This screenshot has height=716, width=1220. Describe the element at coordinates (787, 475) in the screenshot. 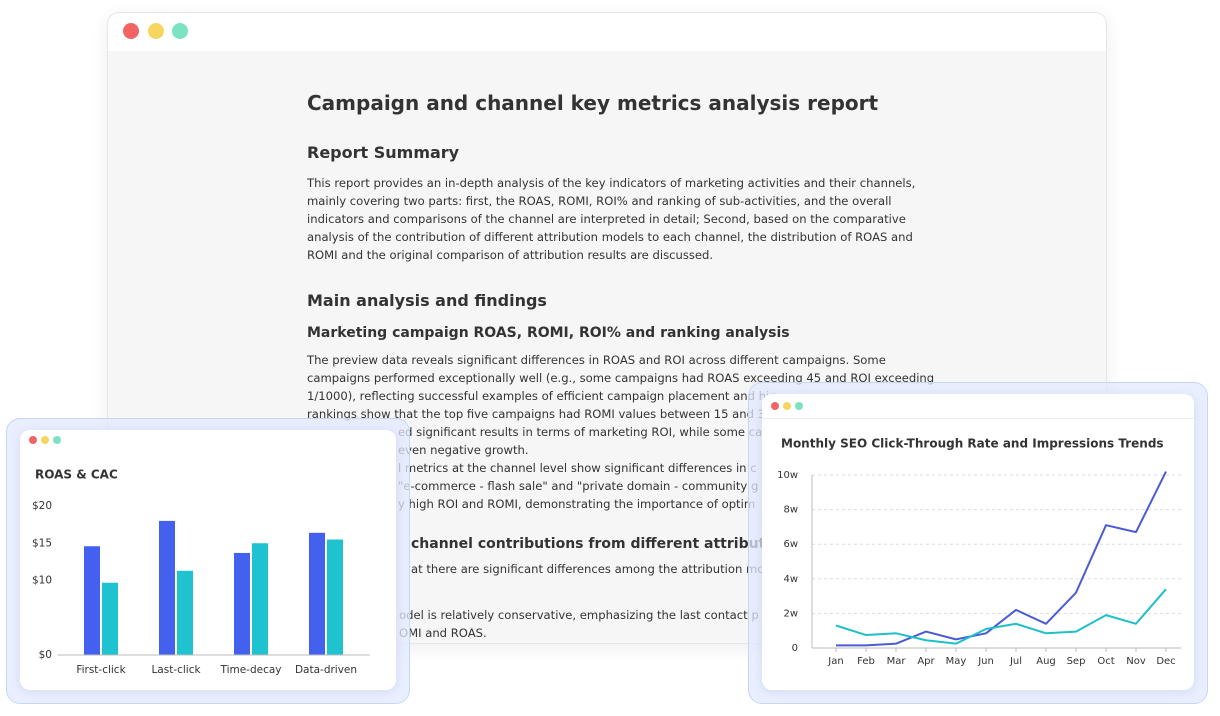

I see `y-tick-label: 10w` at that location.